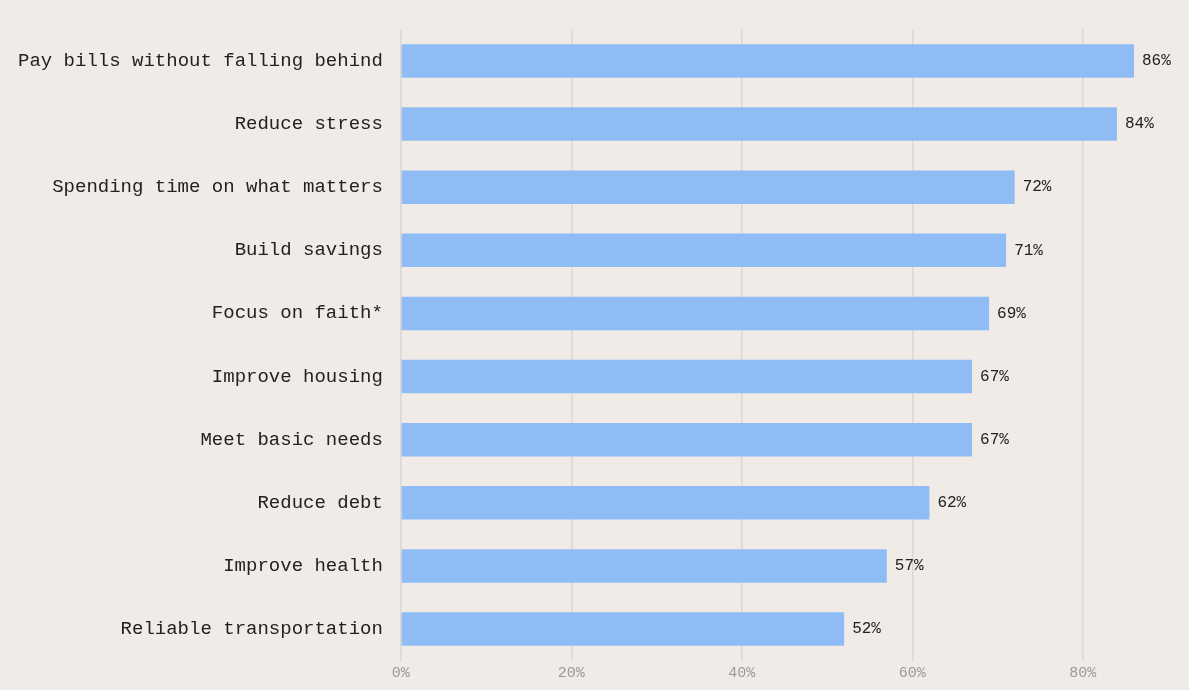 This screenshot has width=1189, height=690. I want to click on data-label: 57%, so click(909, 566).